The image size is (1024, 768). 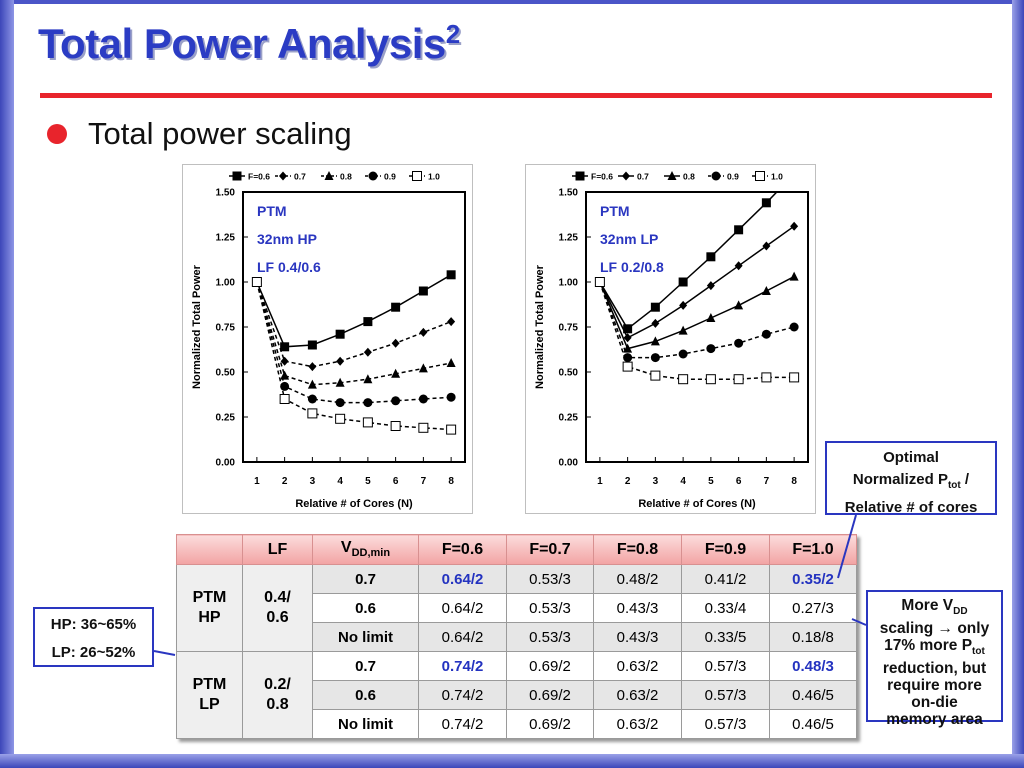 I want to click on callout-more-vdd-l1: More VDD, so click(x=934, y=608).